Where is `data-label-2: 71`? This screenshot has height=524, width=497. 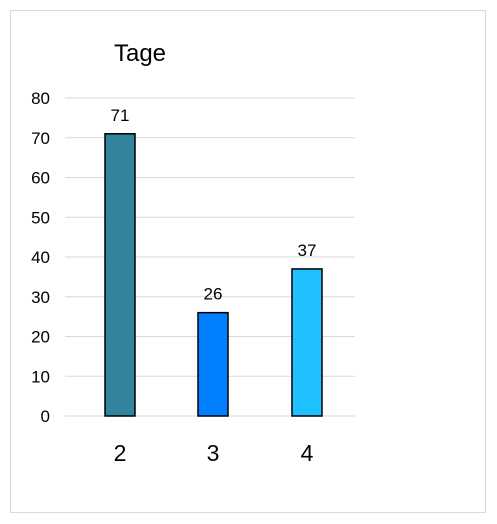
data-label-2: 71 is located at coordinates (120, 115).